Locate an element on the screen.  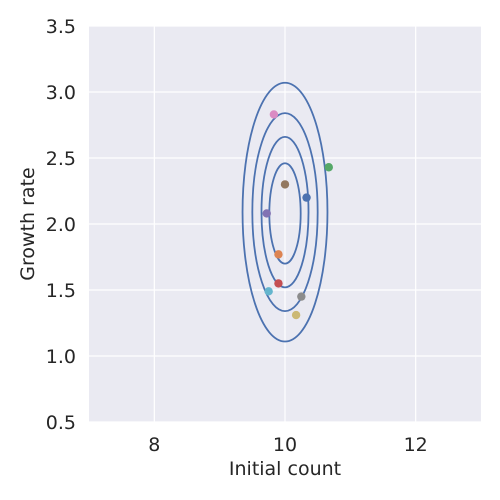
x-tick-label: 12 is located at coordinates (416, 445).